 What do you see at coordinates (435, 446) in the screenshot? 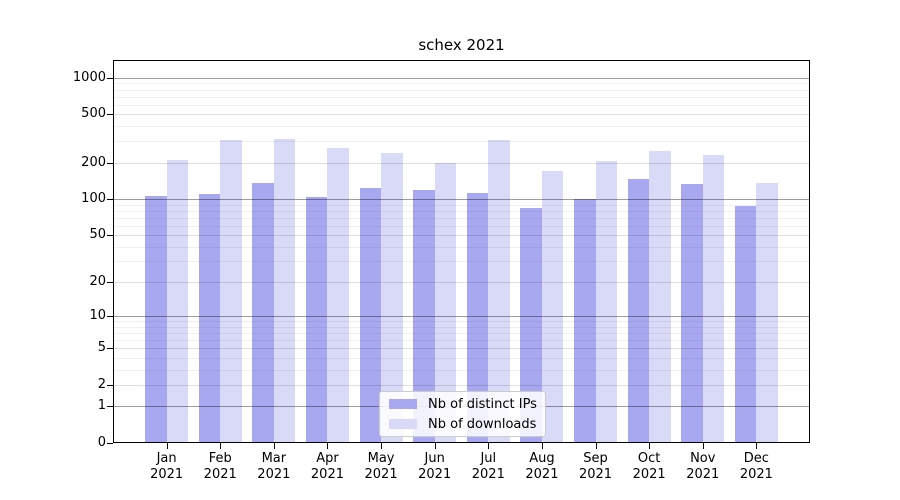
I see `x-tick-jun` at bounding box center [435, 446].